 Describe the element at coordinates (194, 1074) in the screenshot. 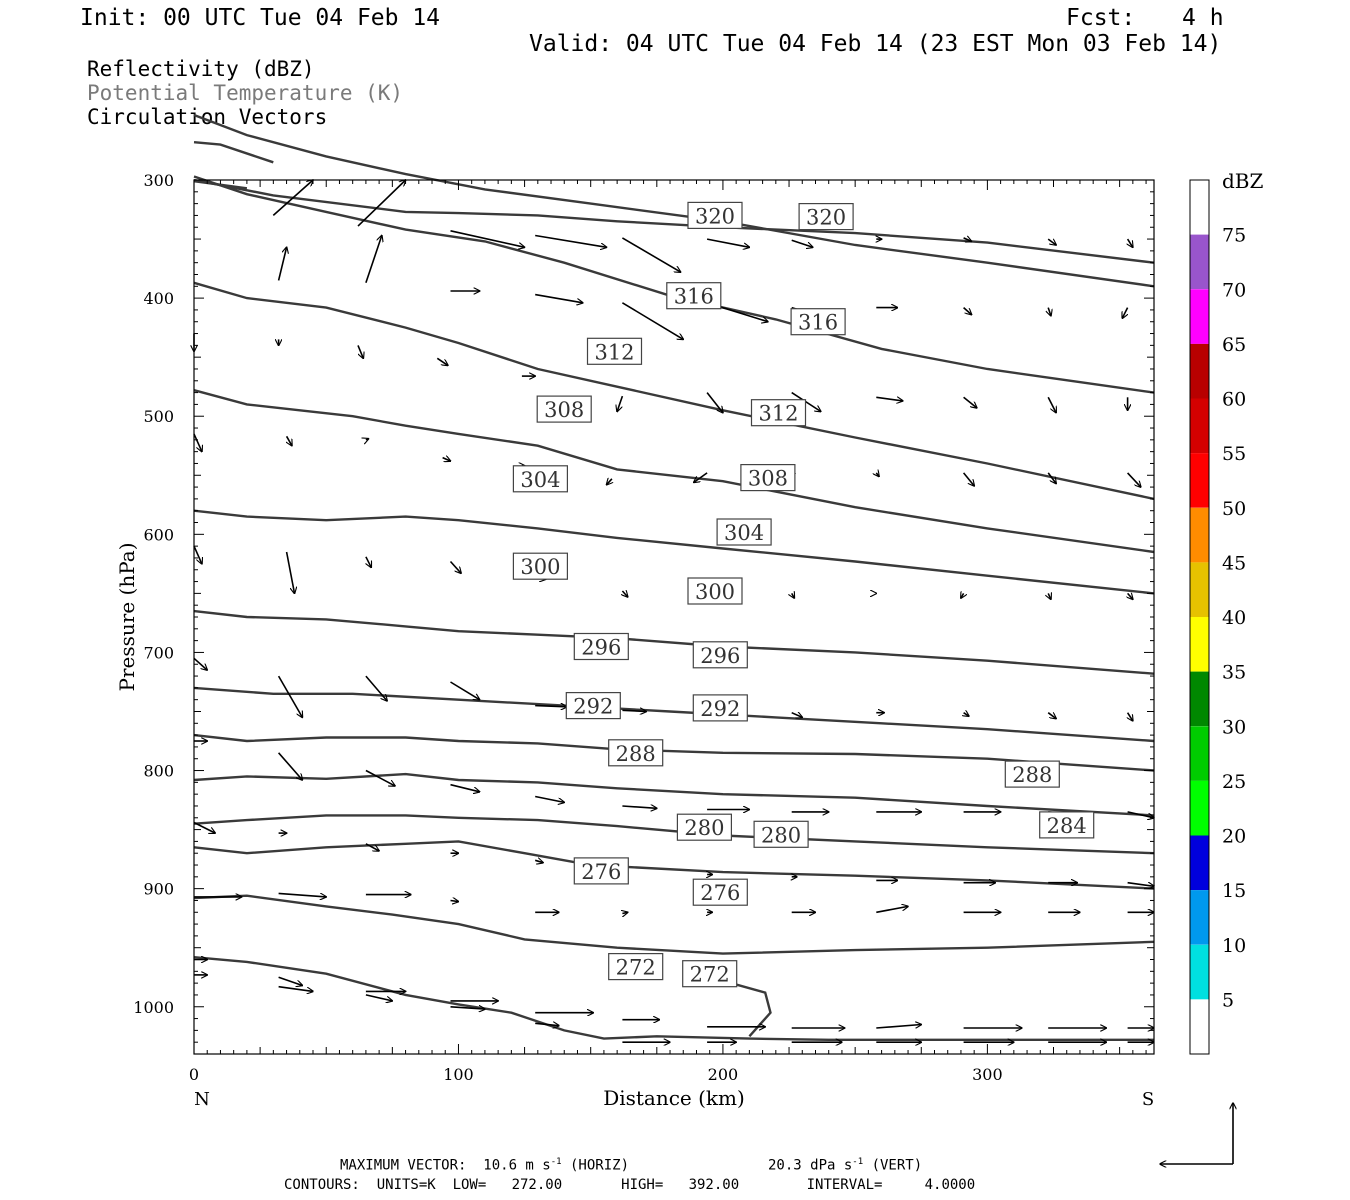

I see `x-tick-label: 0` at that location.